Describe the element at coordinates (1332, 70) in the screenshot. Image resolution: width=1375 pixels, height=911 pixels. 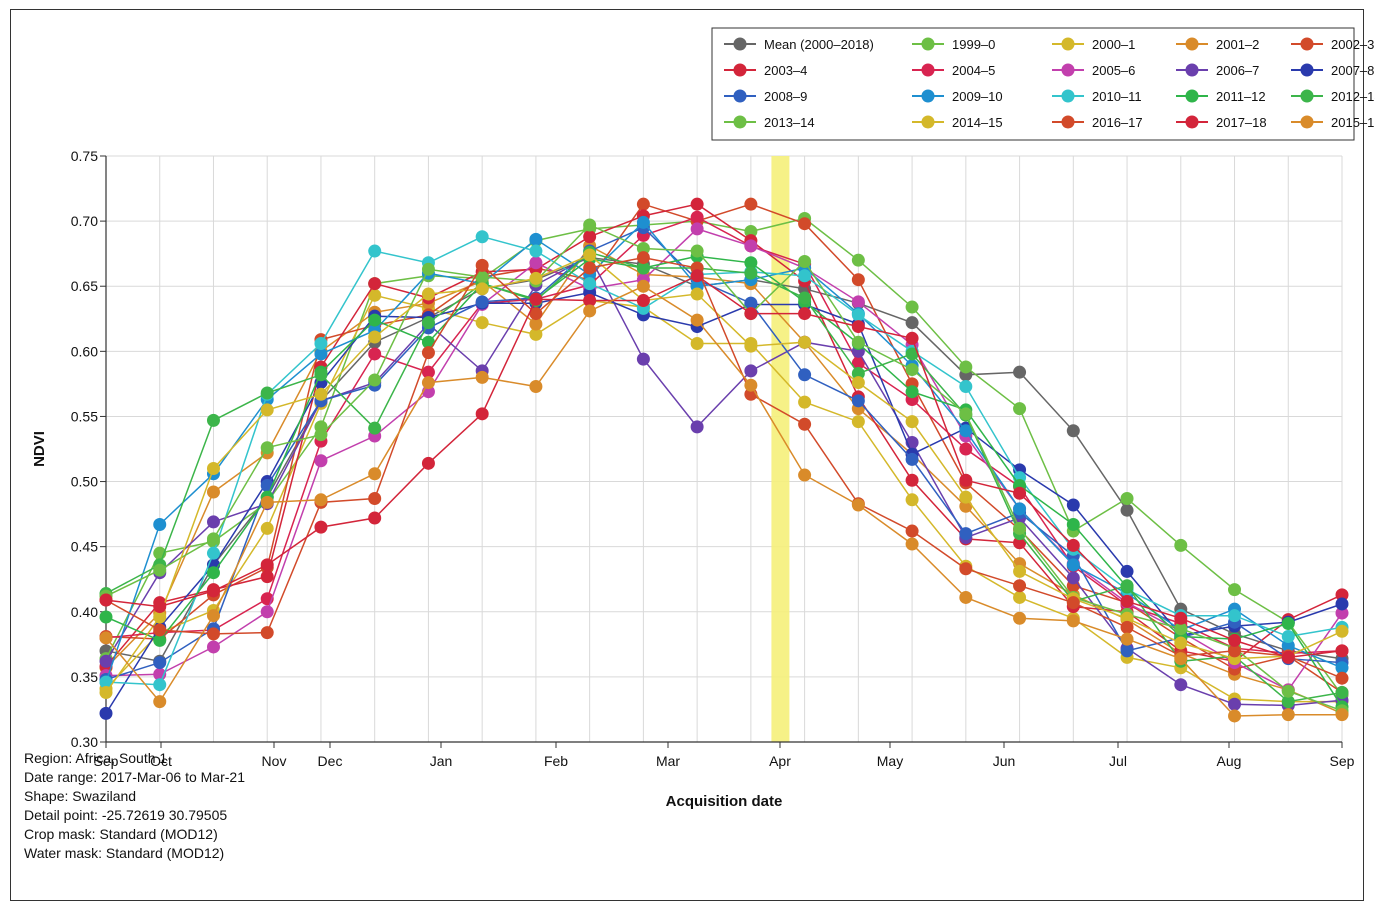
I see `legend-item: 2007–8` at that location.